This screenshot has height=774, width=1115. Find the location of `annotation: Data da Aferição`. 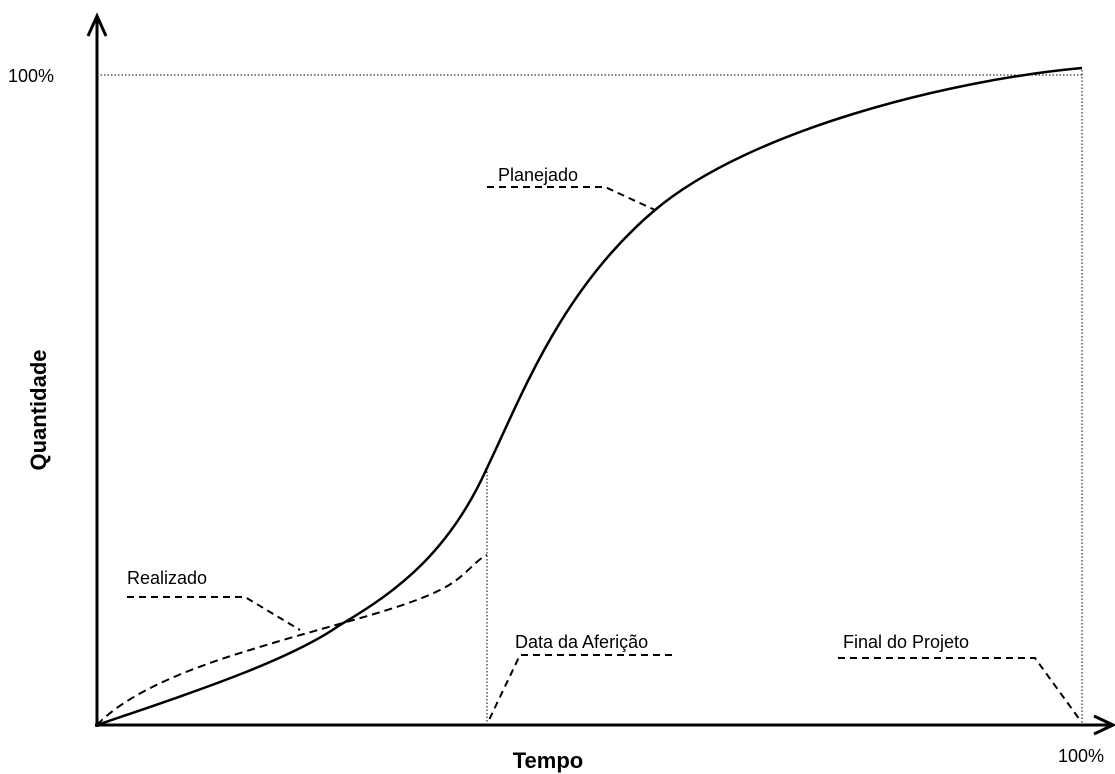

annotation: Data da Aferição is located at coordinates (581, 642).